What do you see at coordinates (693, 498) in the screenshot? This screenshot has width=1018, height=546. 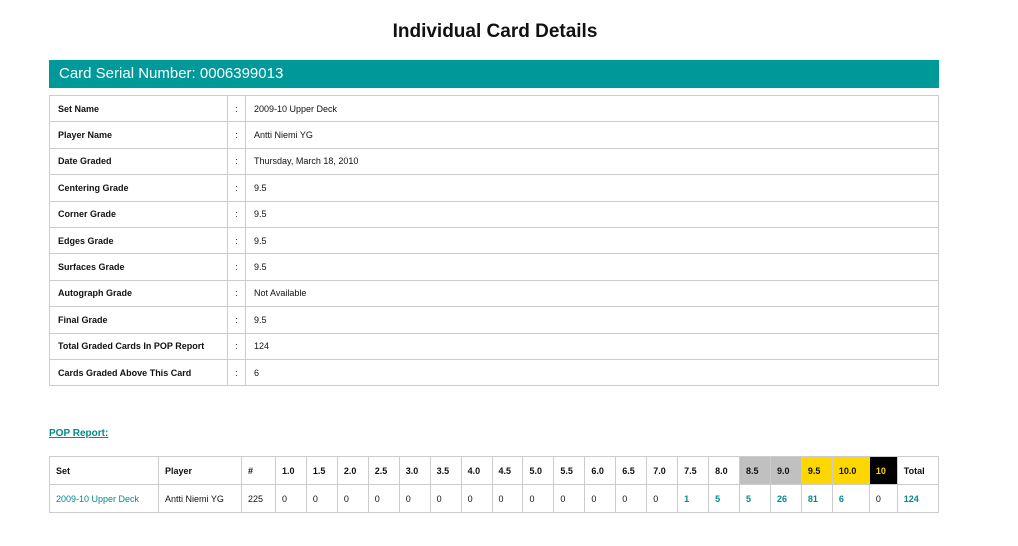 I see `pop-cell: 1` at bounding box center [693, 498].